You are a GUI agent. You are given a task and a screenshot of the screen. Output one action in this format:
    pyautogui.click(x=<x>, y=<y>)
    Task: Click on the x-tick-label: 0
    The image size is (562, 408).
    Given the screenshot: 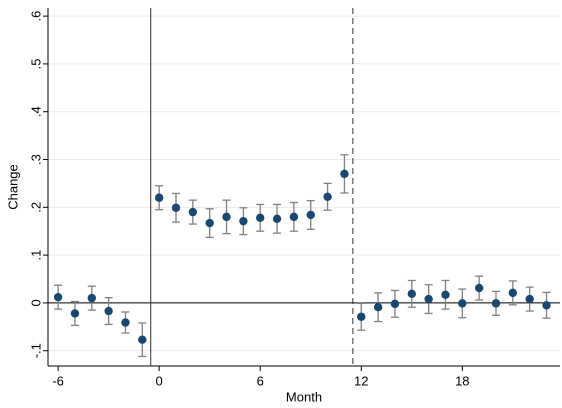 What is the action you would take?
    pyautogui.click(x=159, y=380)
    